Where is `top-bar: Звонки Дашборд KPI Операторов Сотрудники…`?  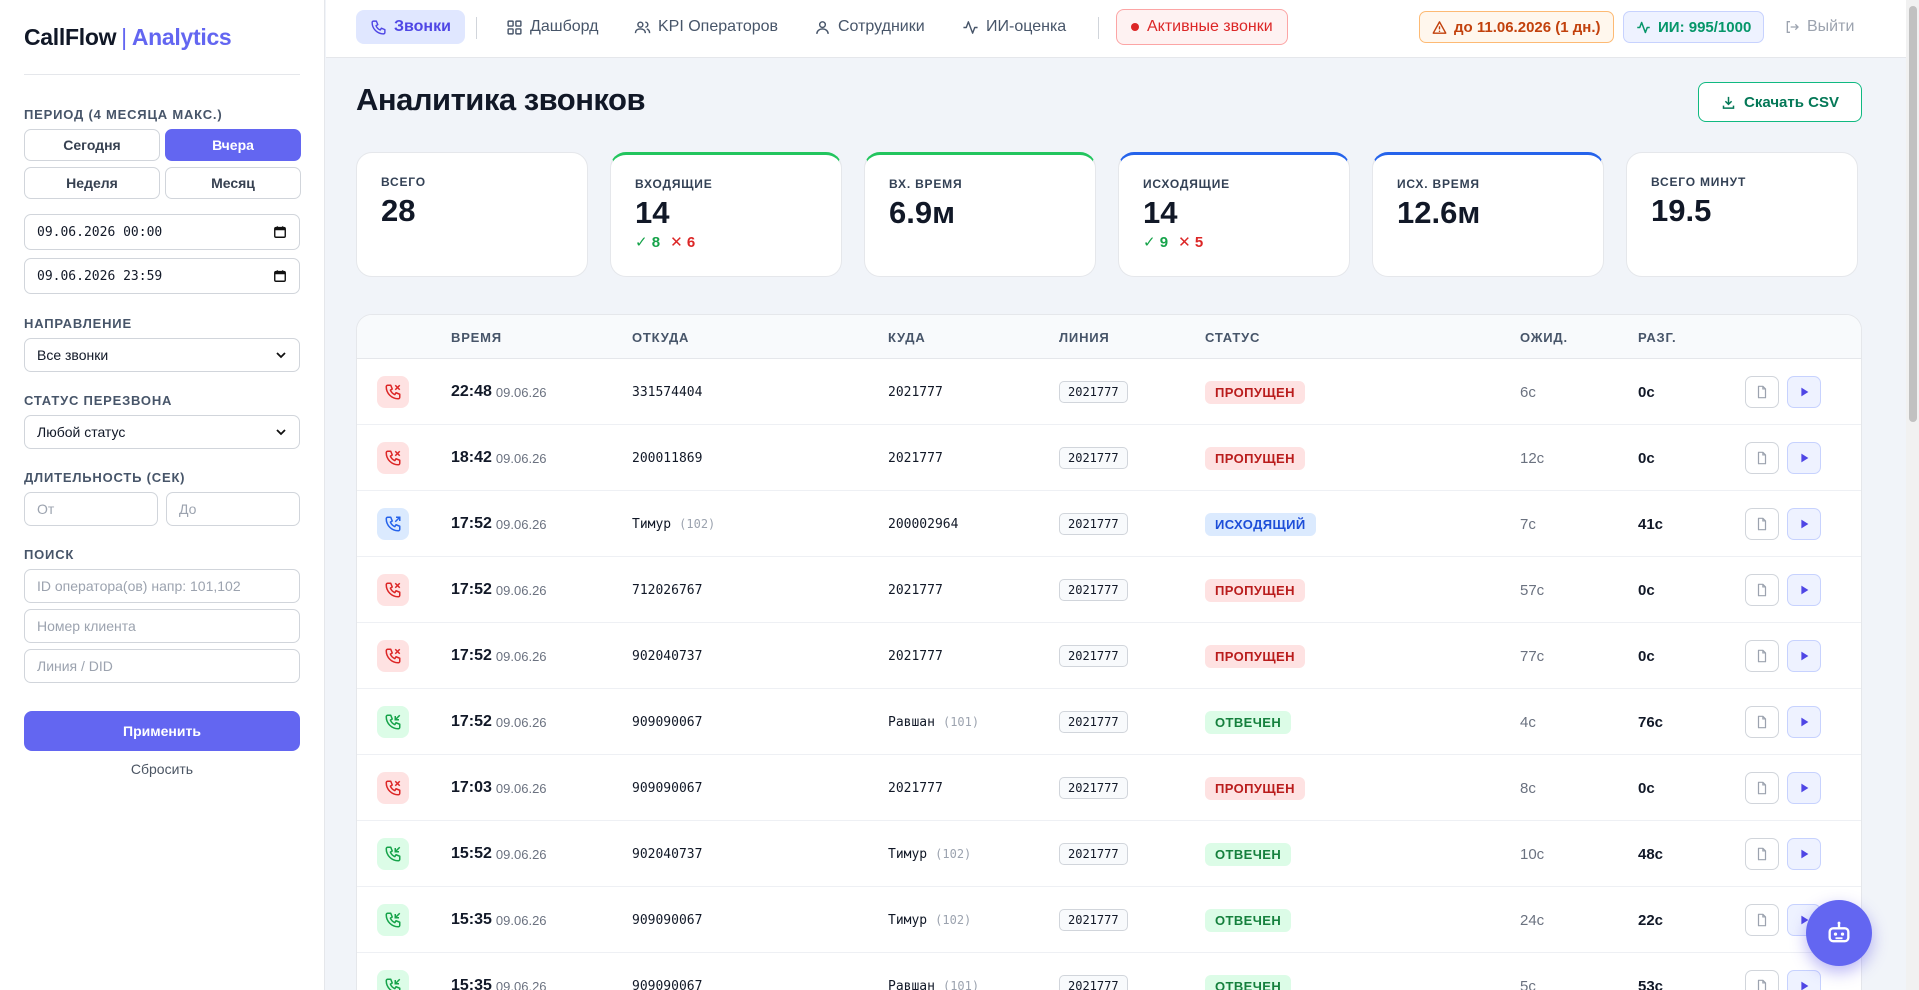 top-bar: Звонки Дашборд KPI Операторов Сотрудники… is located at coordinates (1122, 29).